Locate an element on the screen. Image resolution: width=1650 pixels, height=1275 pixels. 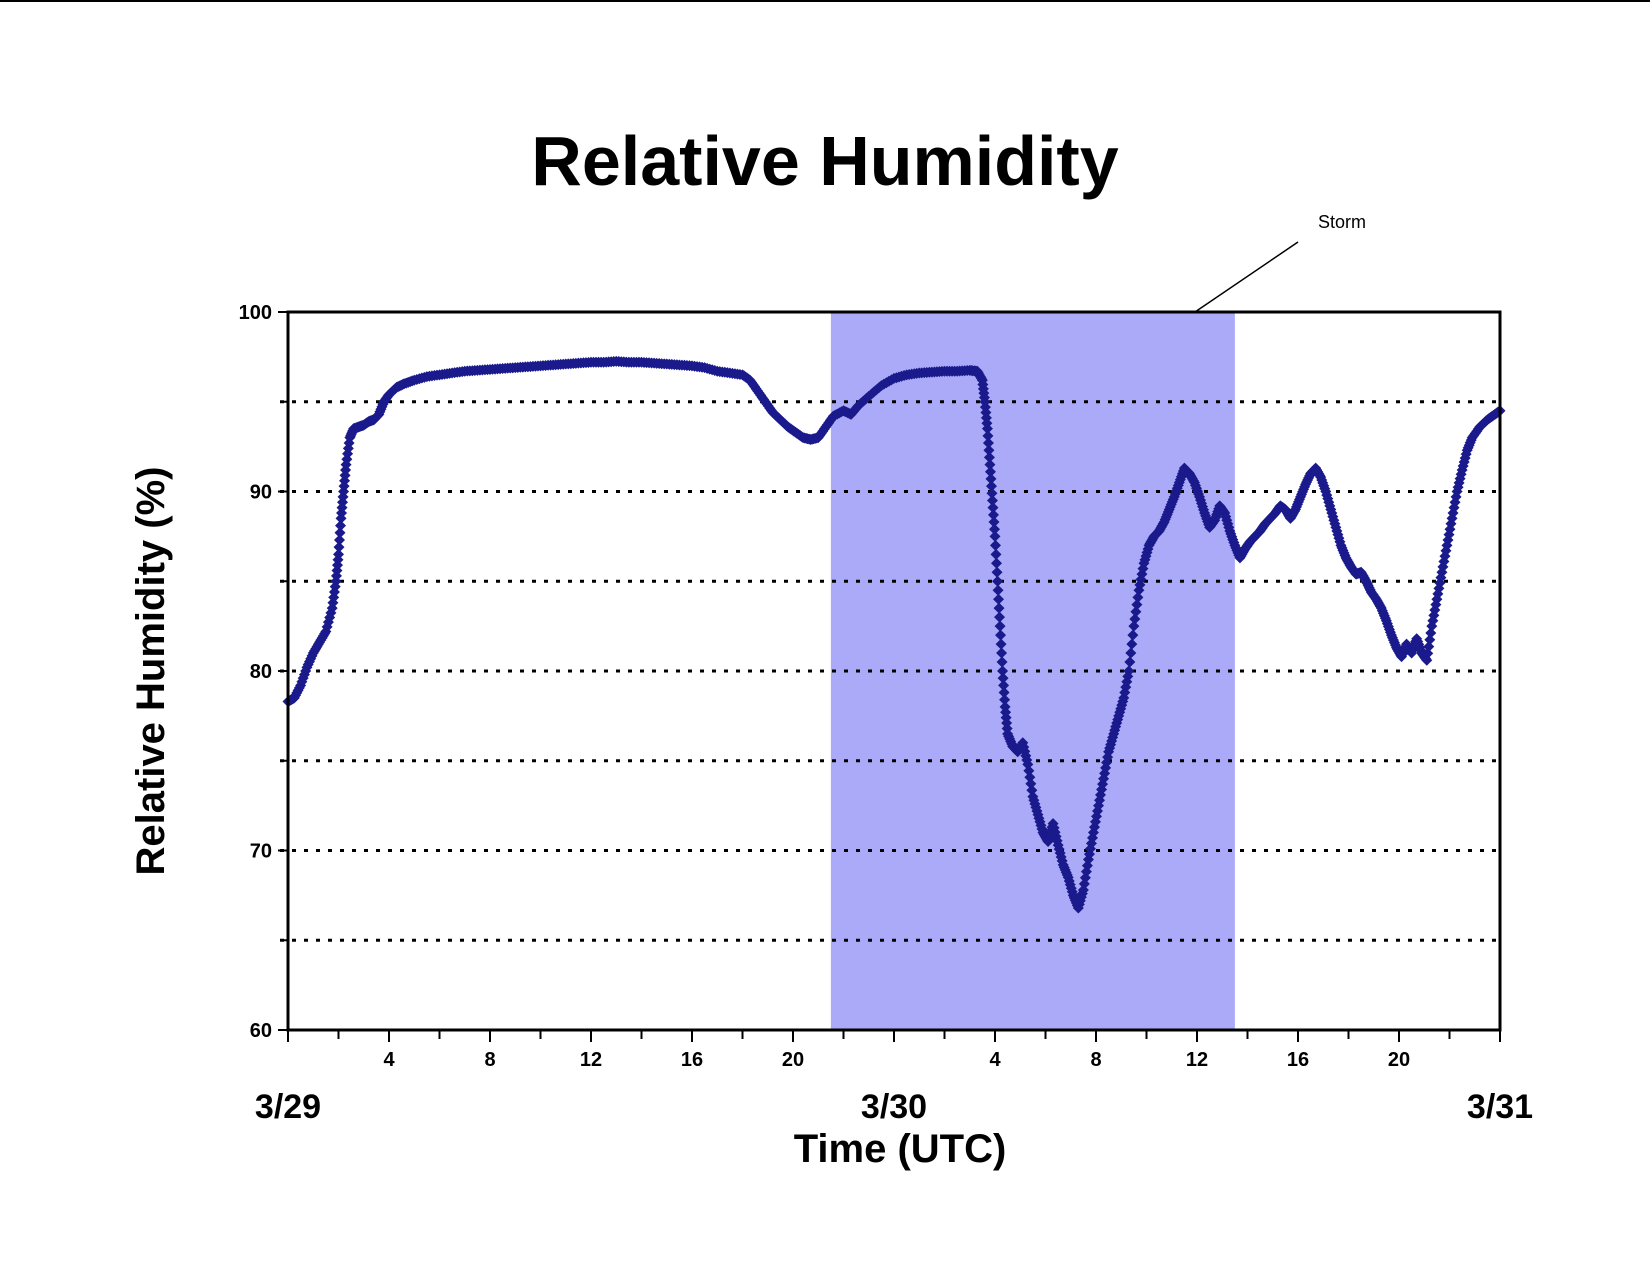
storm-callout-label: Storm is located at coordinates (1342, 222).